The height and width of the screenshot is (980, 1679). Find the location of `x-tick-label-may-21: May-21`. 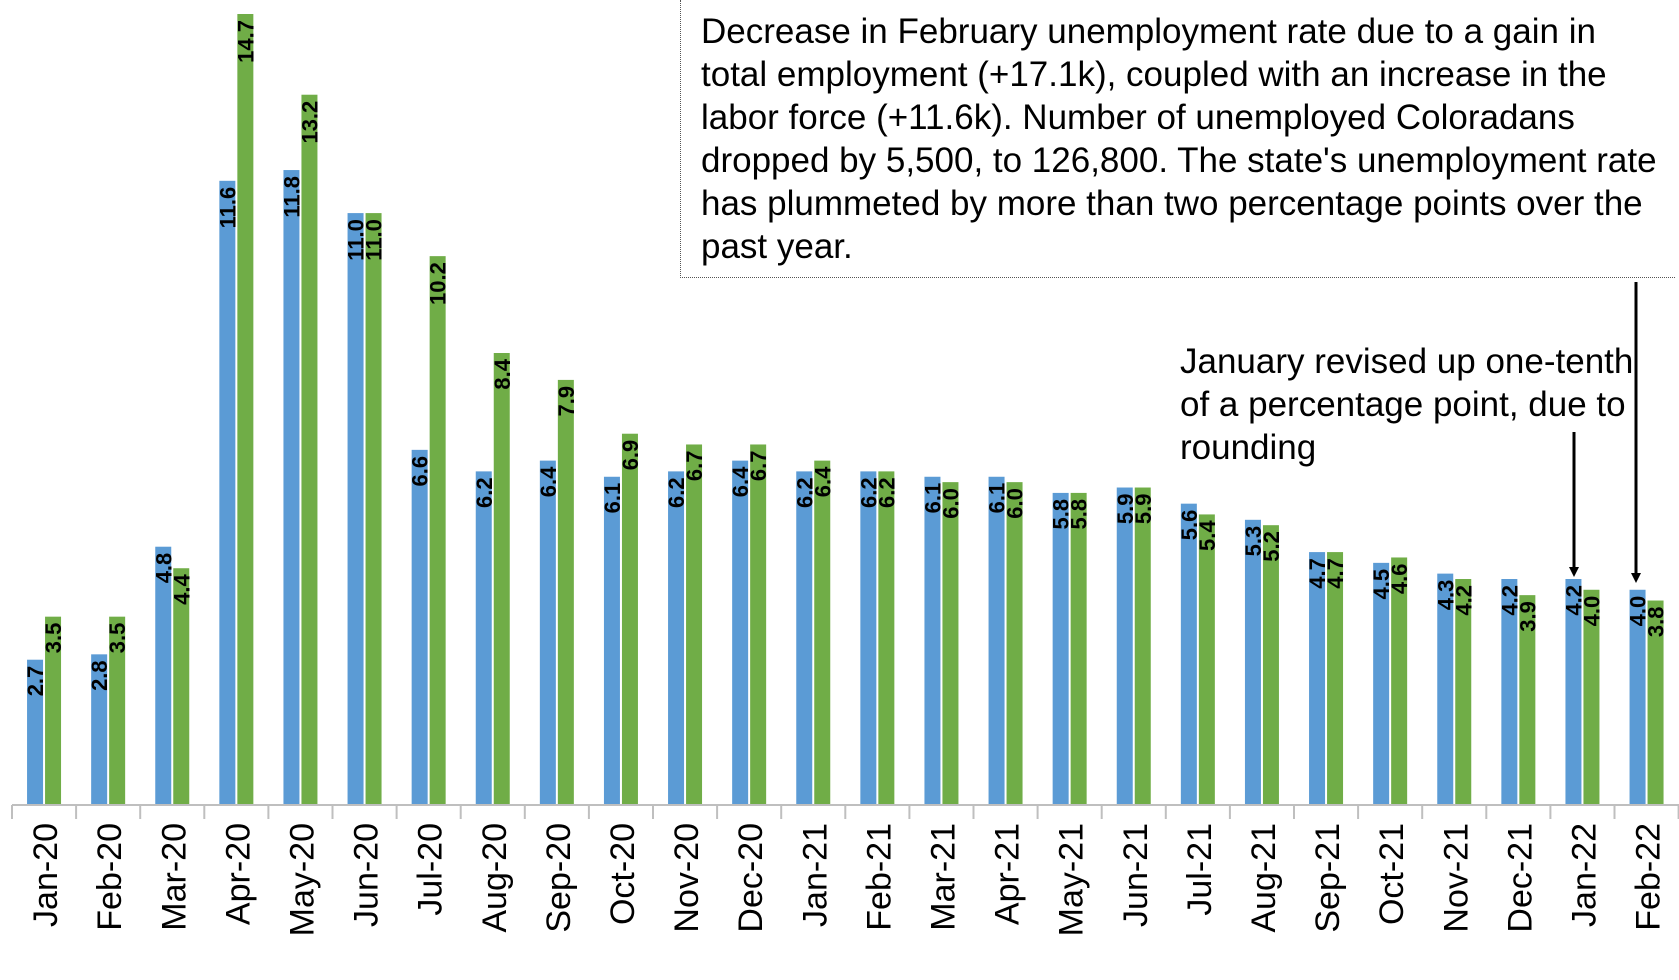

x-tick-label-may-21: May-21 is located at coordinates (1072, 879).